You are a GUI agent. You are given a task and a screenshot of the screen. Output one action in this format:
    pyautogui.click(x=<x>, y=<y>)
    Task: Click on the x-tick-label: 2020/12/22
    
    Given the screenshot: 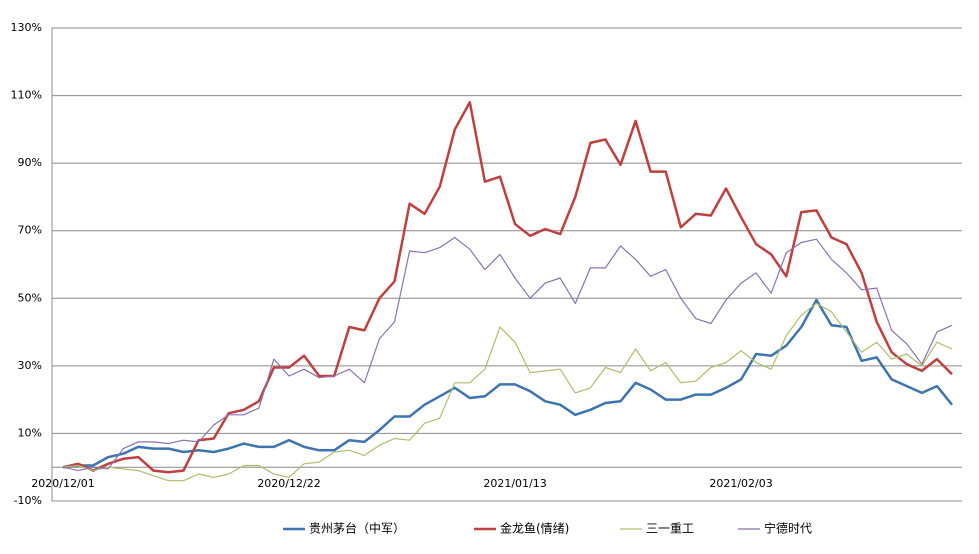 What is the action you would take?
    pyautogui.click(x=288, y=483)
    